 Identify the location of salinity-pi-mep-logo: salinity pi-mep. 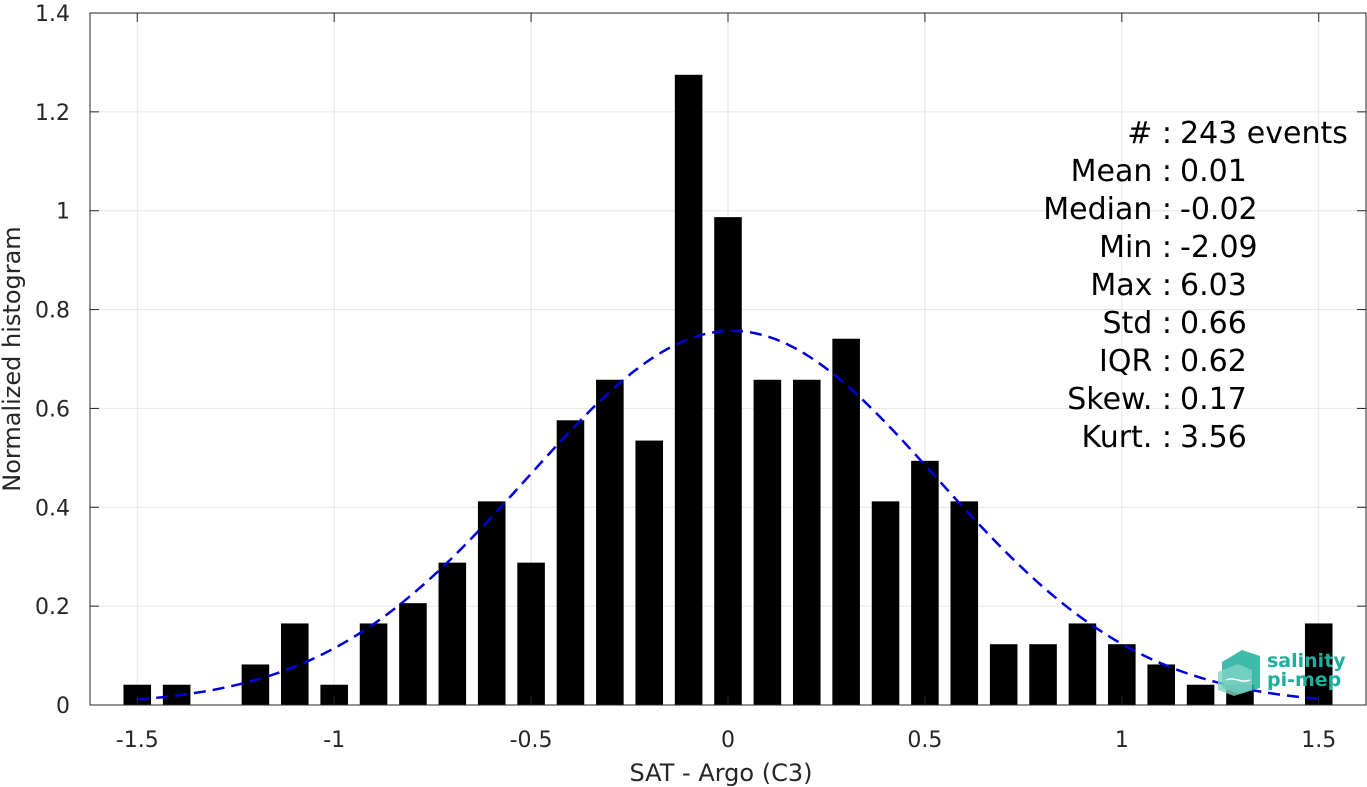
(1282, 673).